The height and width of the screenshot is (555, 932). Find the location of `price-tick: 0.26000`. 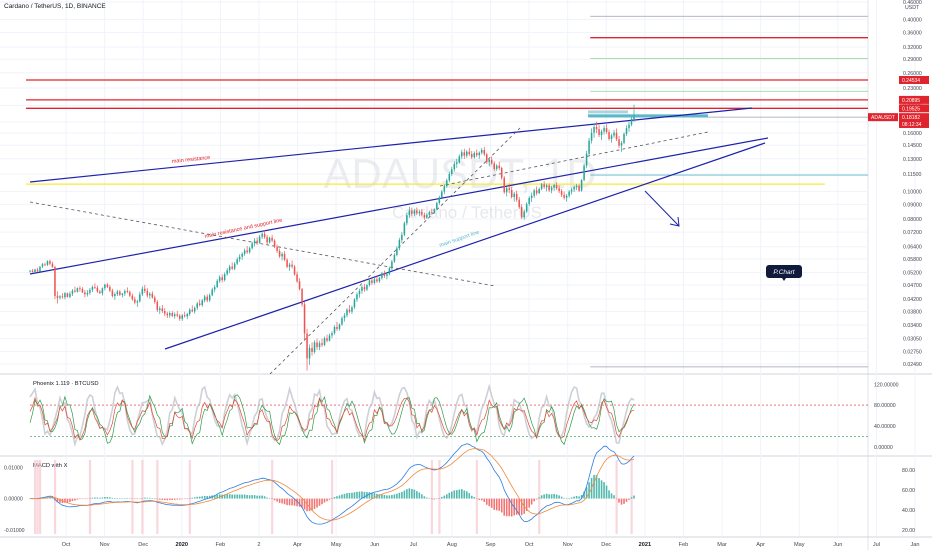

price-tick: 0.26000 is located at coordinates (912, 74).